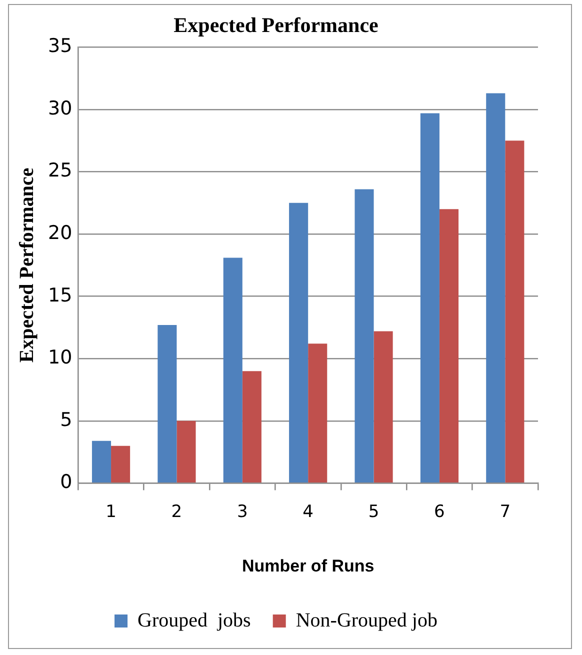 The image size is (582, 655). I want to click on x-tick-label: 1, so click(111, 512).